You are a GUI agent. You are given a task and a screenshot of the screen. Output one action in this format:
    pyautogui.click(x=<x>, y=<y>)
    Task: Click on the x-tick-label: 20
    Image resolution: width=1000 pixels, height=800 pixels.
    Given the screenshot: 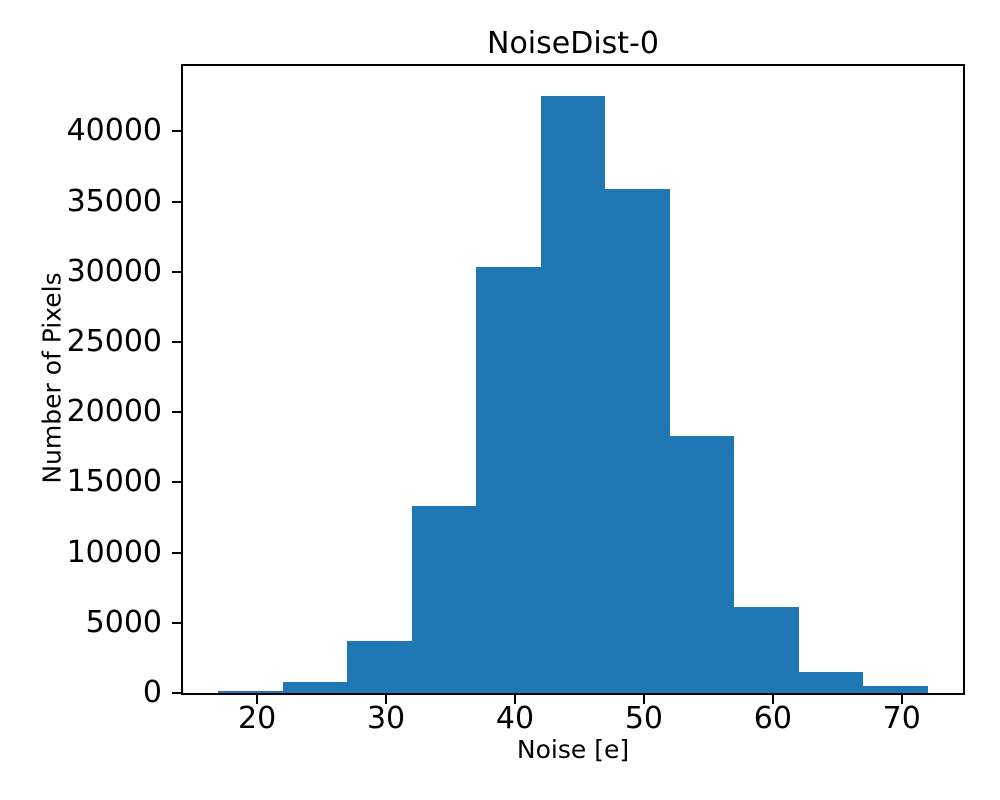 What is the action you would take?
    pyautogui.click(x=257, y=718)
    